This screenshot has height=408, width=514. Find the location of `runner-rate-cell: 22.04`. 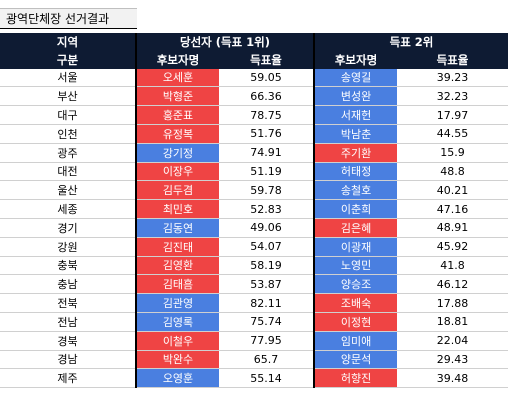

runner-rate-cell: 22.04 is located at coordinates (453, 341).